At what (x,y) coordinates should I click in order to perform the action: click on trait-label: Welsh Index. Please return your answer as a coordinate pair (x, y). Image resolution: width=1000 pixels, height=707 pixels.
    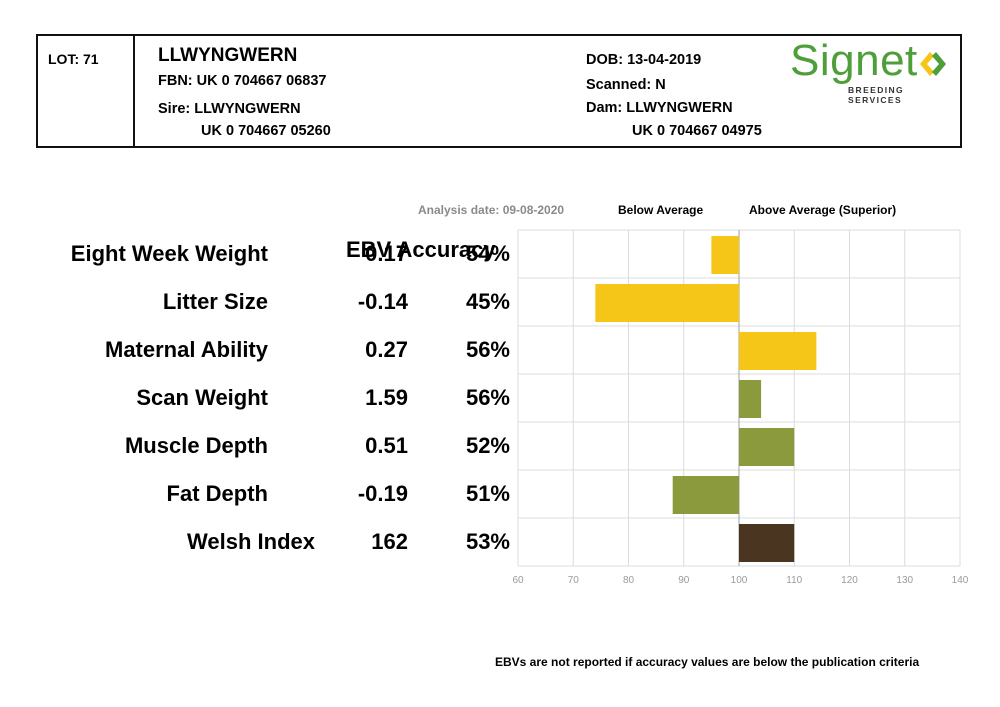
    Looking at the image, I should click on (251, 541).